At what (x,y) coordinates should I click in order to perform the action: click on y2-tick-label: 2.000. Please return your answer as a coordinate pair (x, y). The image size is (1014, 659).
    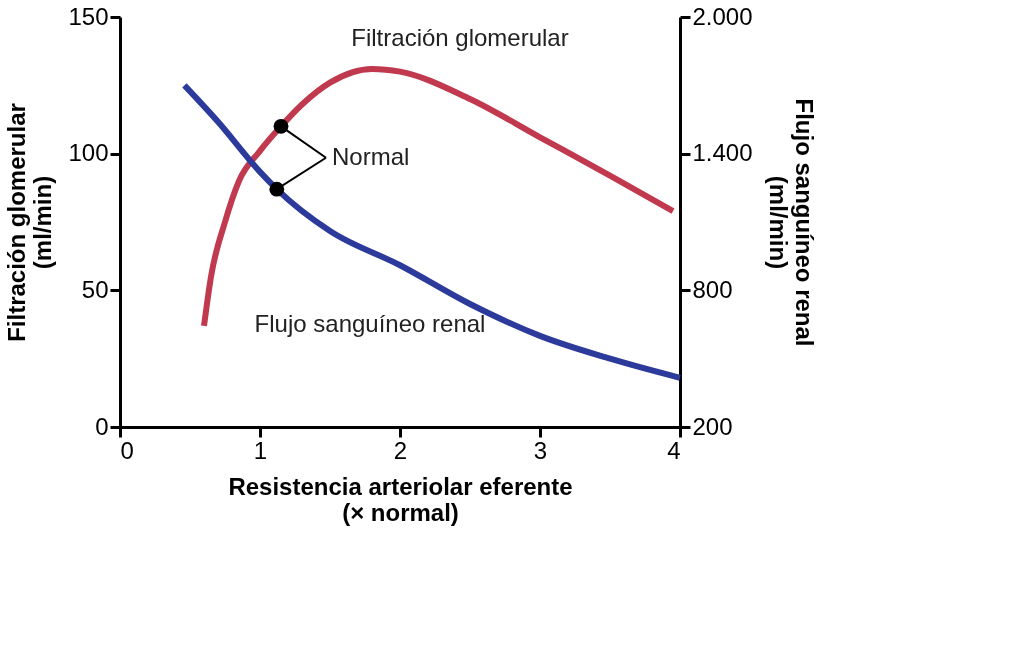
    Looking at the image, I should click on (722, 16).